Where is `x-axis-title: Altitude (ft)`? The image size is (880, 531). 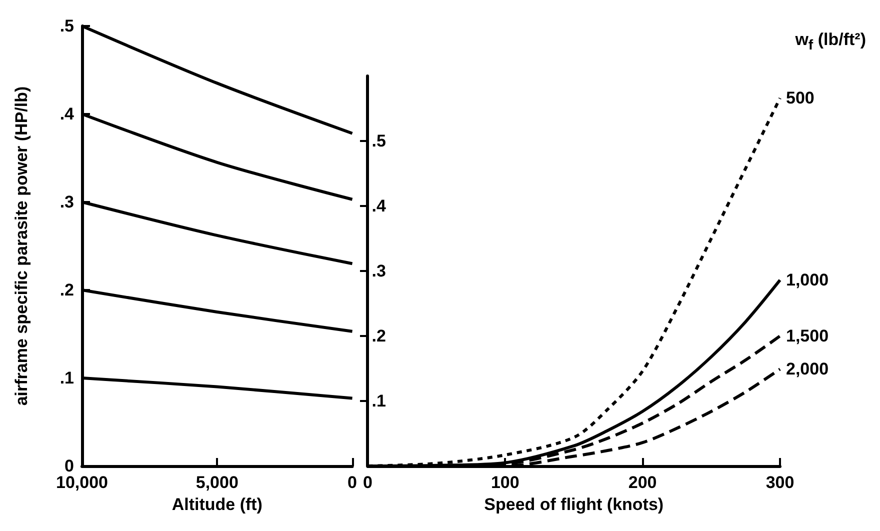 x-axis-title: Altitude (ft) is located at coordinates (217, 504).